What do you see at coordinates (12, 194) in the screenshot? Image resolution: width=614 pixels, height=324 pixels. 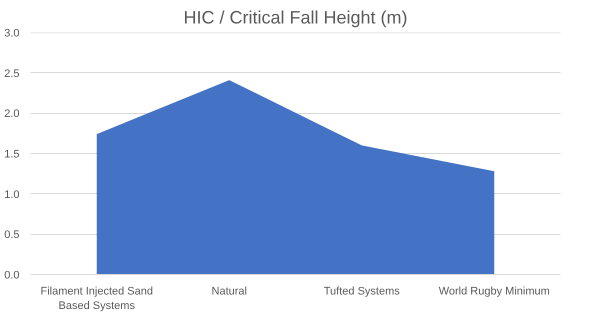 I see `y-tick-label: 1.0` at bounding box center [12, 194].